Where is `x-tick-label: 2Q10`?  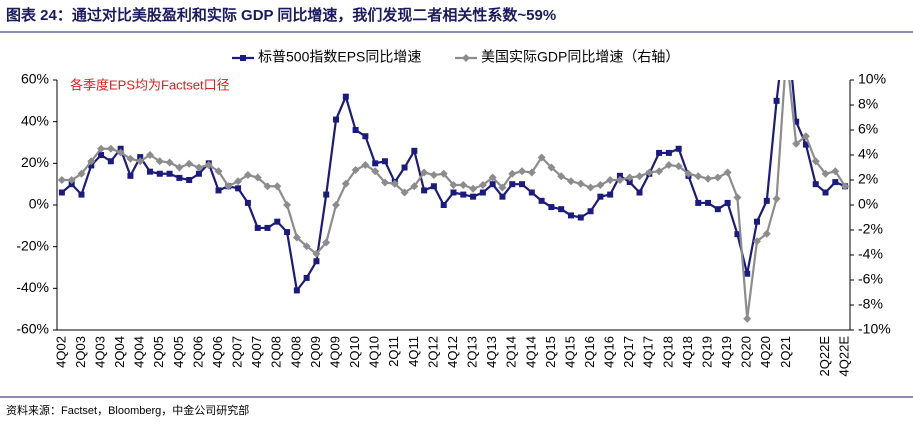 x-tick-label: 2Q10 is located at coordinates (354, 352).